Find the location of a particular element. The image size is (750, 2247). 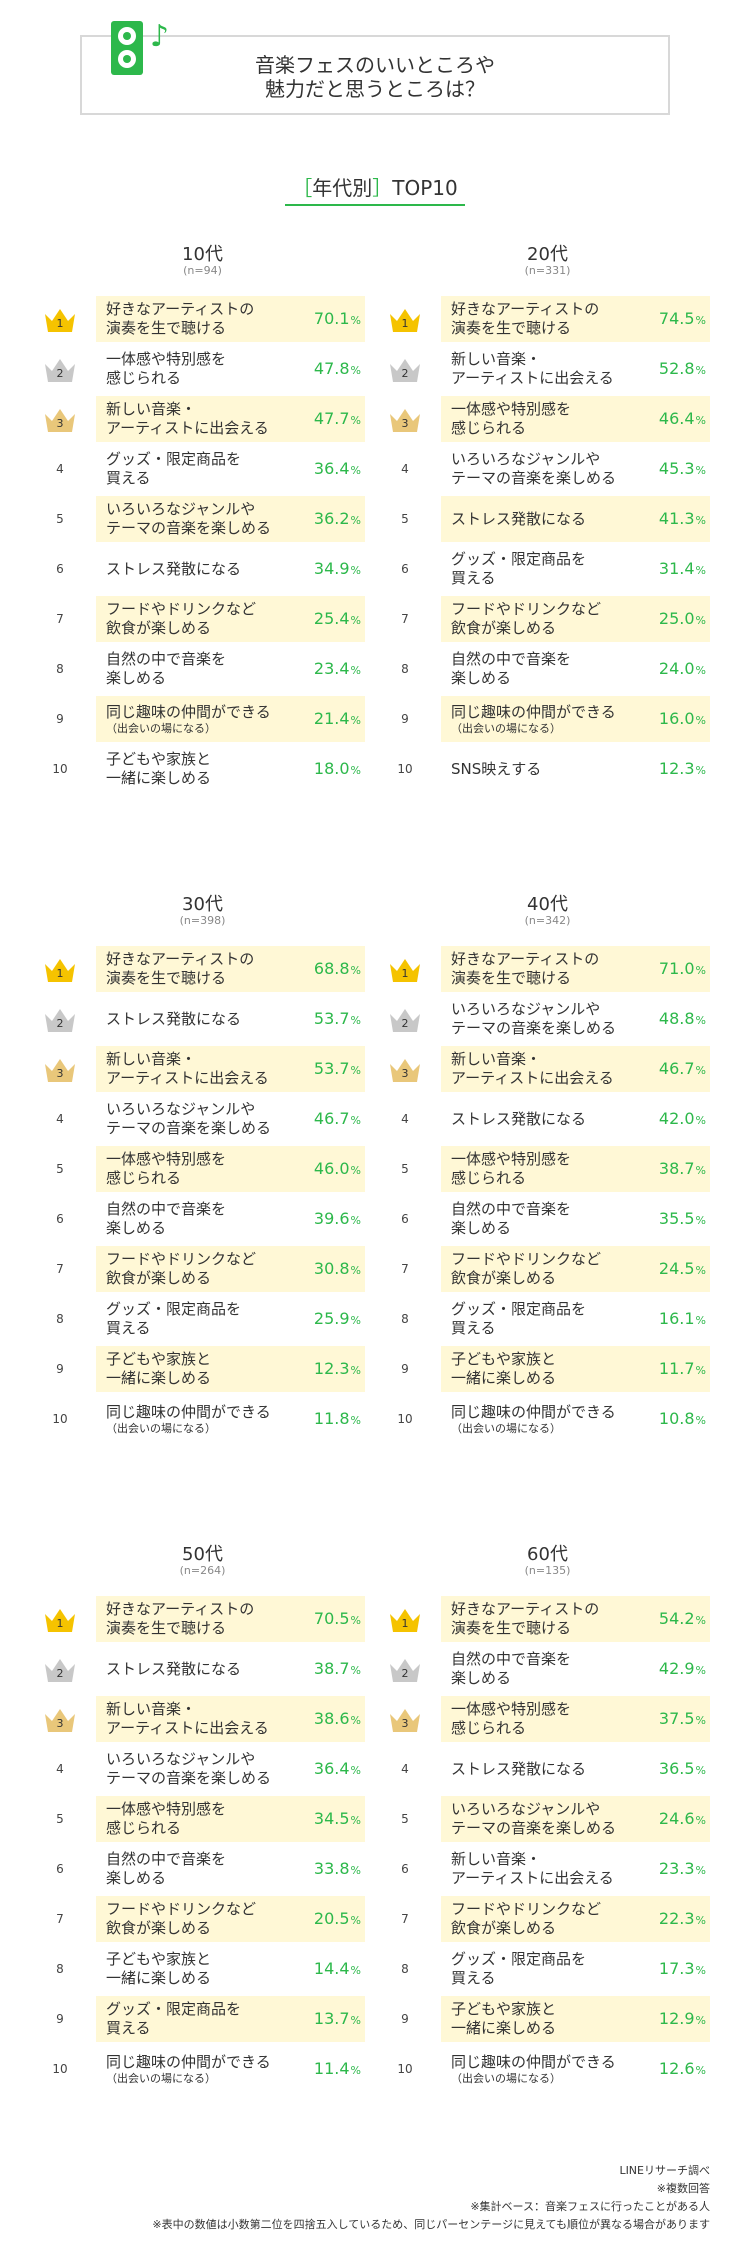

item-label: いろいろなジャンルや テーマの音楽を楽しめる is located at coordinates (543, 469).